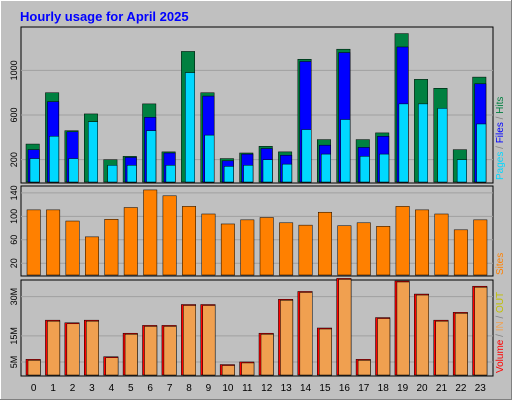  Describe the element at coordinates (14, 216) in the screenshot. I see `panel-2-y-tick-label: 100` at that location.